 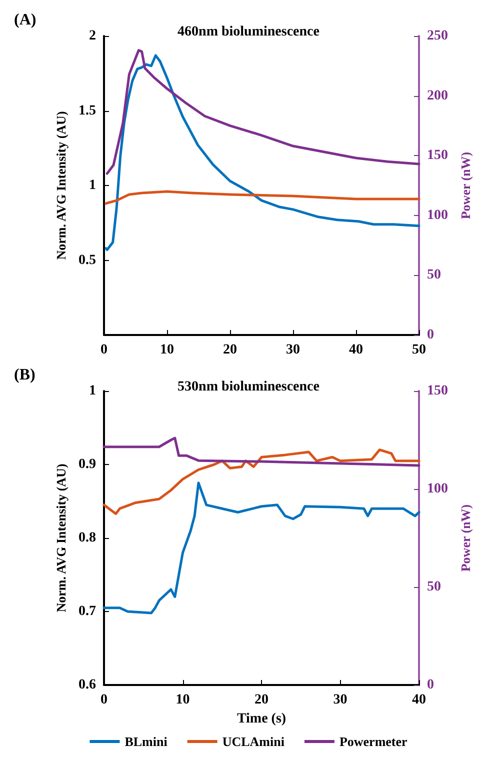 I want to click on y-tick-label: 1.5, so click(x=87, y=110).